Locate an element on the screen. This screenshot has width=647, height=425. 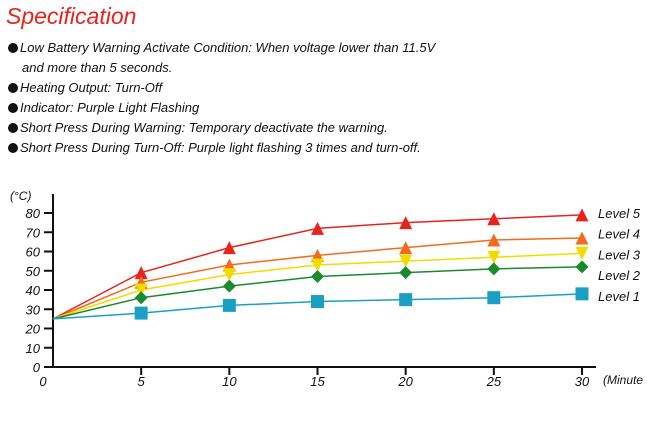
x-tick-label: 20 is located at coordinates (405, 381).